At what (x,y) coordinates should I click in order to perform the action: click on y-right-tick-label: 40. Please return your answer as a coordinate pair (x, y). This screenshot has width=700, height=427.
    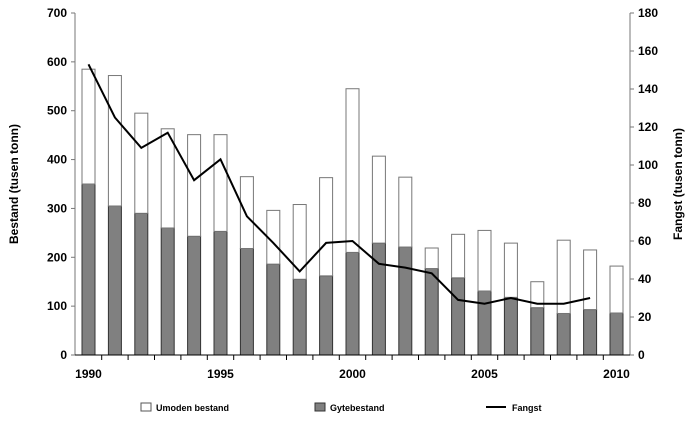
    Looking at the image, I should click on (645, 279).